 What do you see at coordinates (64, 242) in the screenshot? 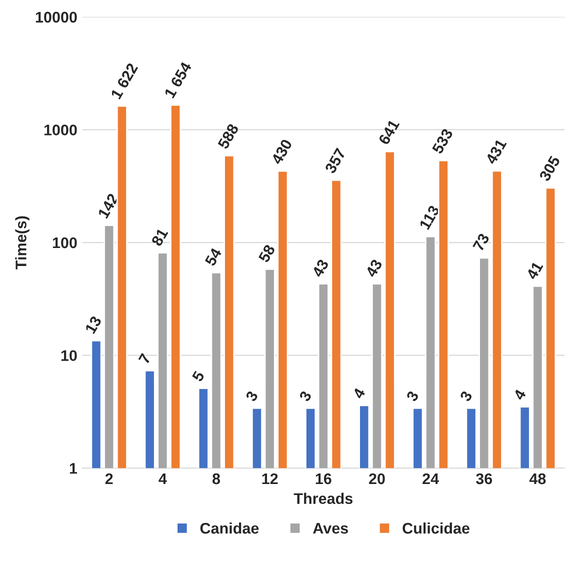
I see `y-tick-label: 100` at bounding box center [64, 242].